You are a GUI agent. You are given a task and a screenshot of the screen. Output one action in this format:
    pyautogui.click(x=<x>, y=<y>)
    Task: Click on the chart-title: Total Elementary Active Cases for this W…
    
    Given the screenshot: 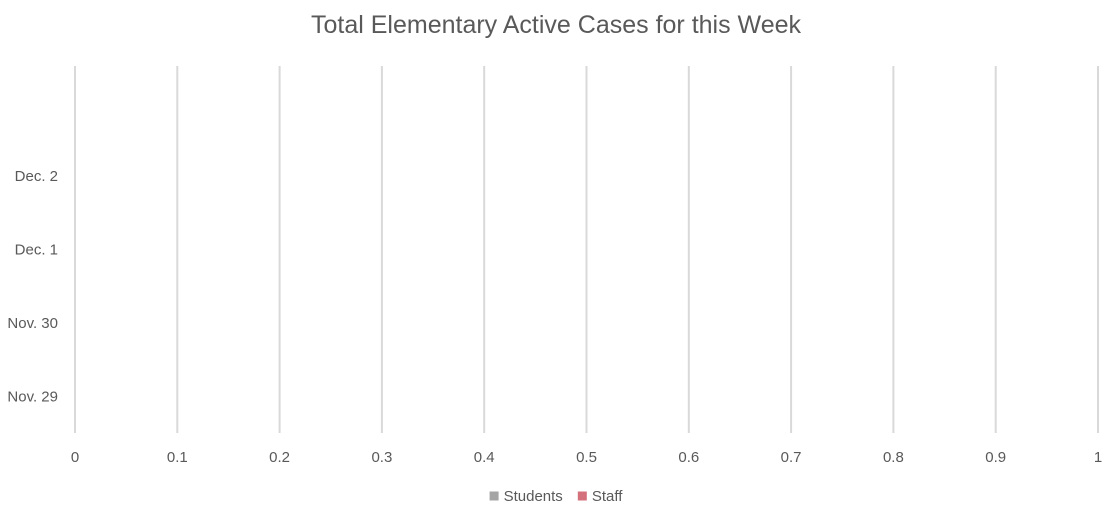 What is the action you would take?
    pyautogui.click(x=556, y=25)
    